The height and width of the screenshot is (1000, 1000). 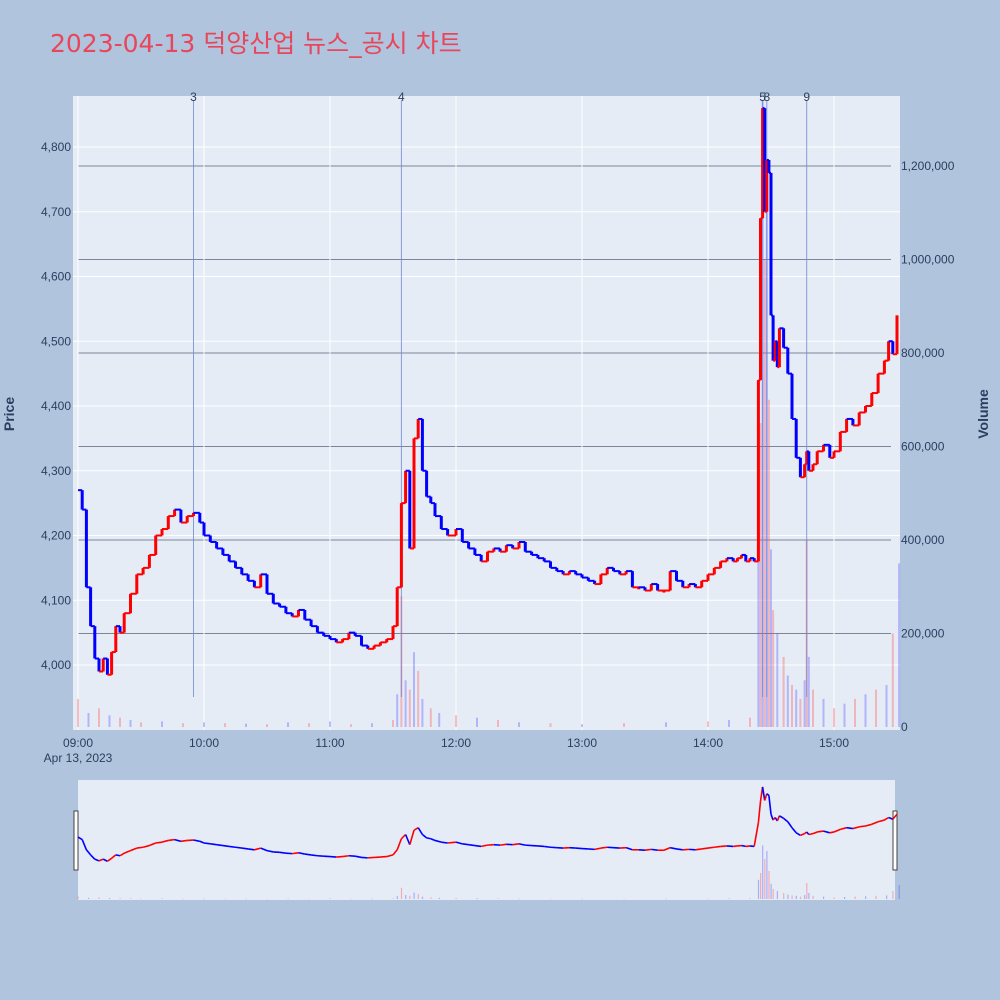 I want to click on x-tick-label: 12:00, so click(x=456, y=743).